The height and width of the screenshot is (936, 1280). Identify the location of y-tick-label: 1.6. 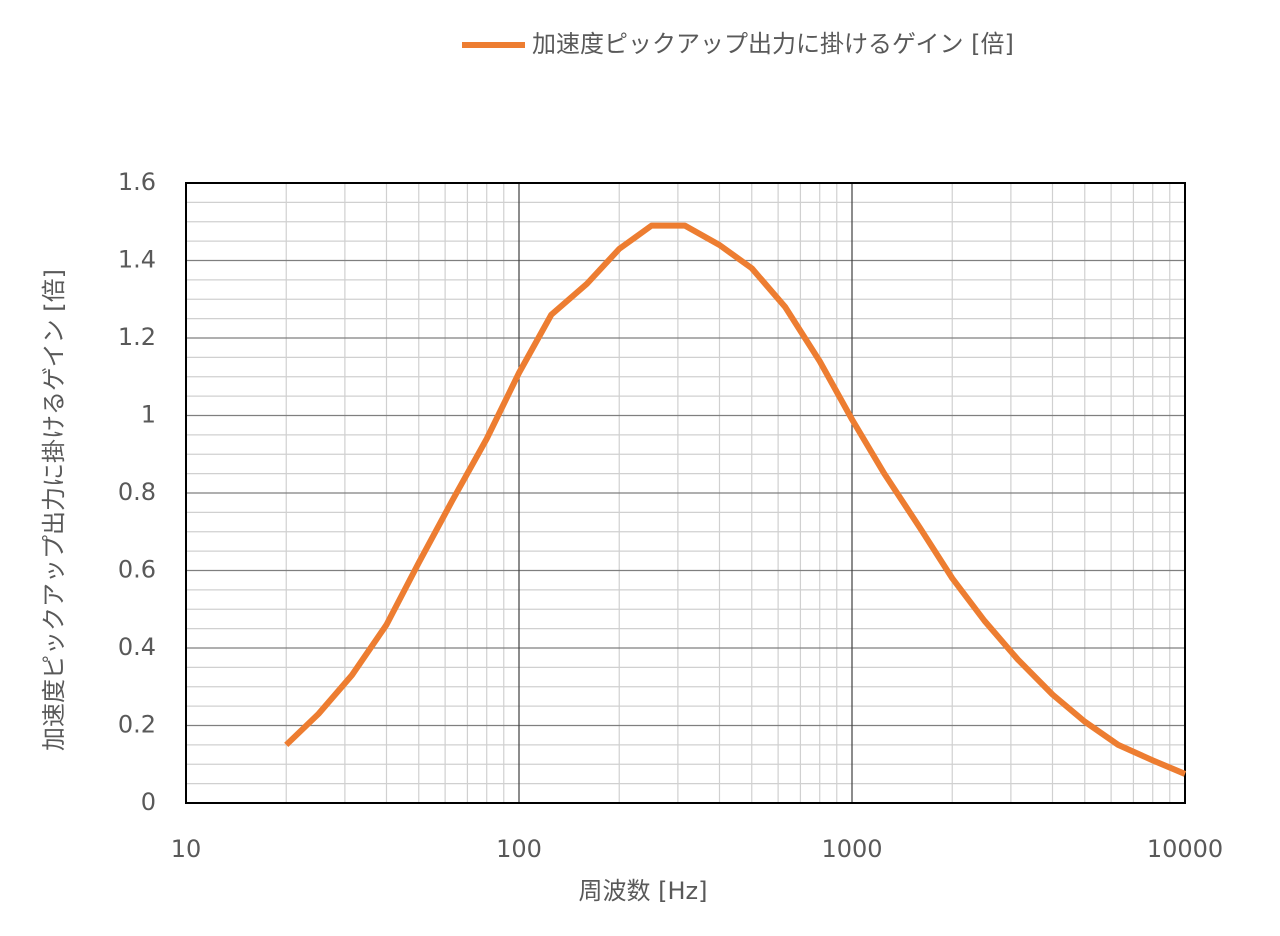
(137, 182).